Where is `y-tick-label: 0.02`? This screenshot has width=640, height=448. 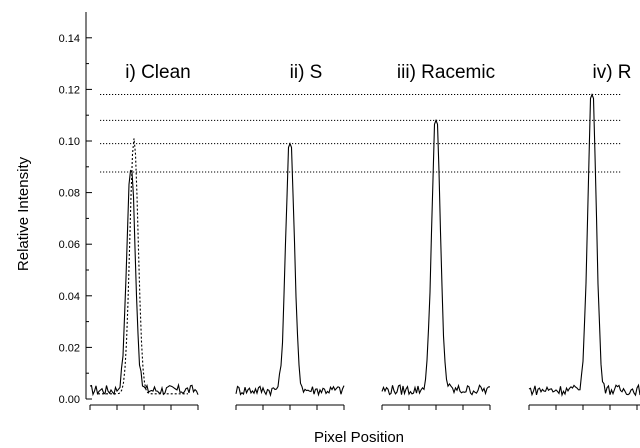
y-tick-label: 0.02 is located at coordinates (69, 348).